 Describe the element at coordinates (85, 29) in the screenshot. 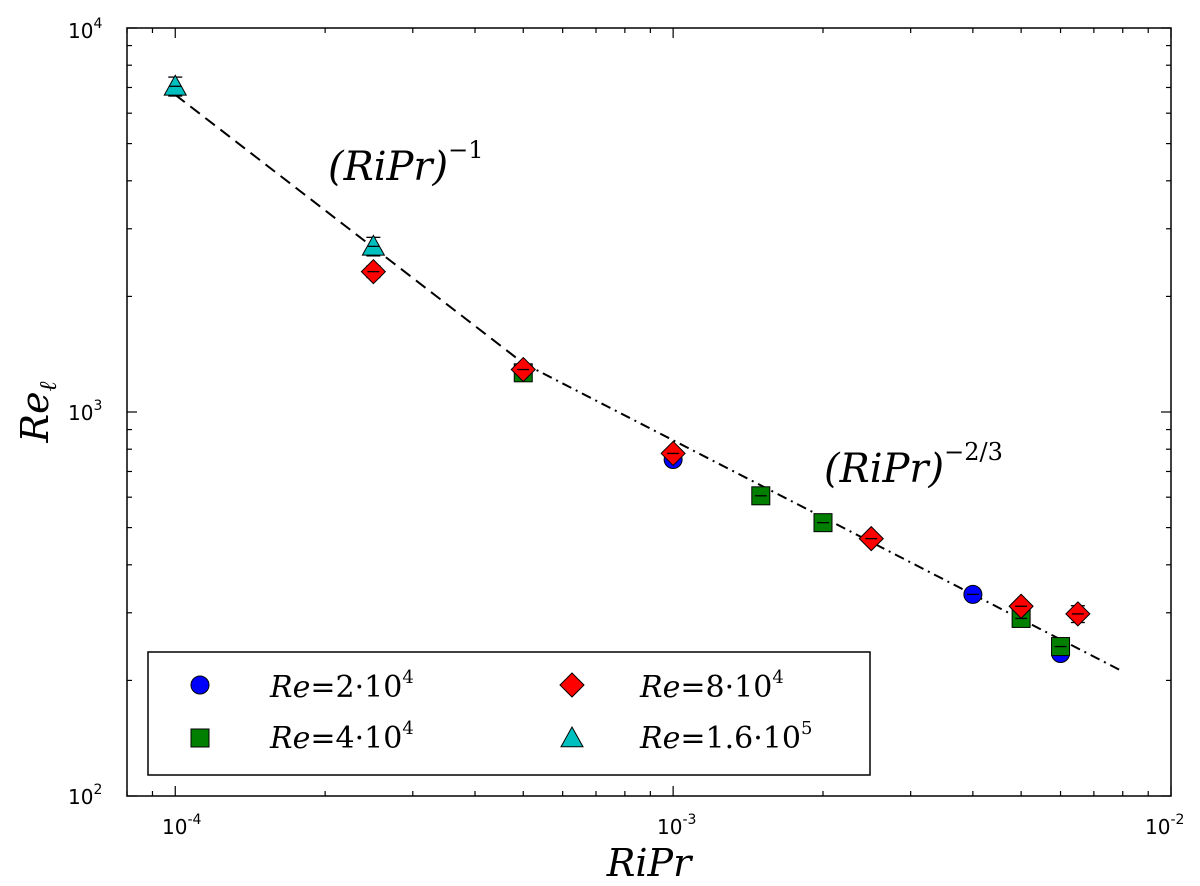

I see `y-tick-label-2: 10⁴` at that location.